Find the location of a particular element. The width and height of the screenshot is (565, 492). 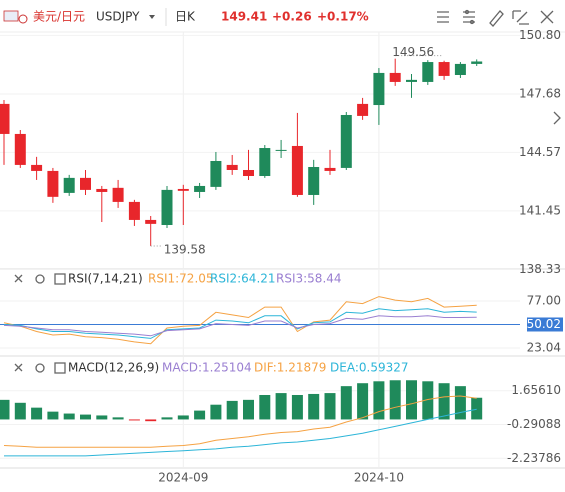

legend-entry: DIF:1.21879 is located at coordinates (290, 368).